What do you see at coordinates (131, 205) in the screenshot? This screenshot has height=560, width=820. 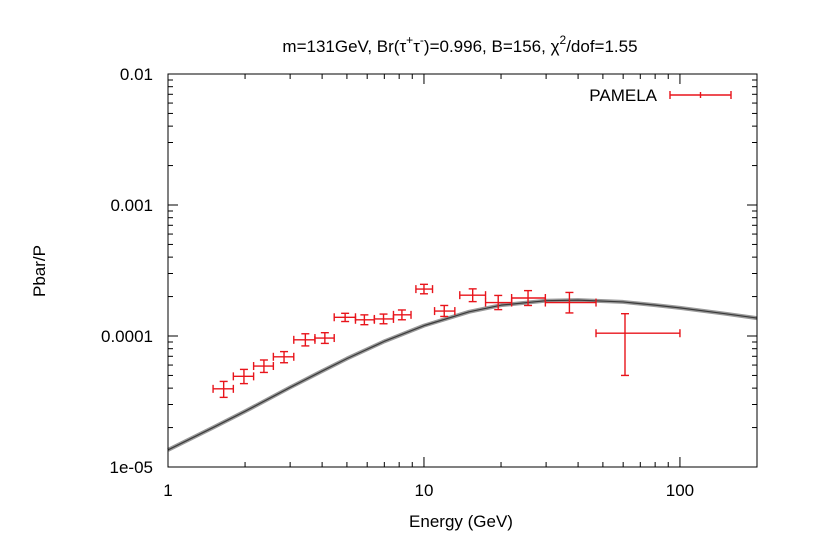 I see `y-tick-label: 0.001` at bounding box center [131, 205].